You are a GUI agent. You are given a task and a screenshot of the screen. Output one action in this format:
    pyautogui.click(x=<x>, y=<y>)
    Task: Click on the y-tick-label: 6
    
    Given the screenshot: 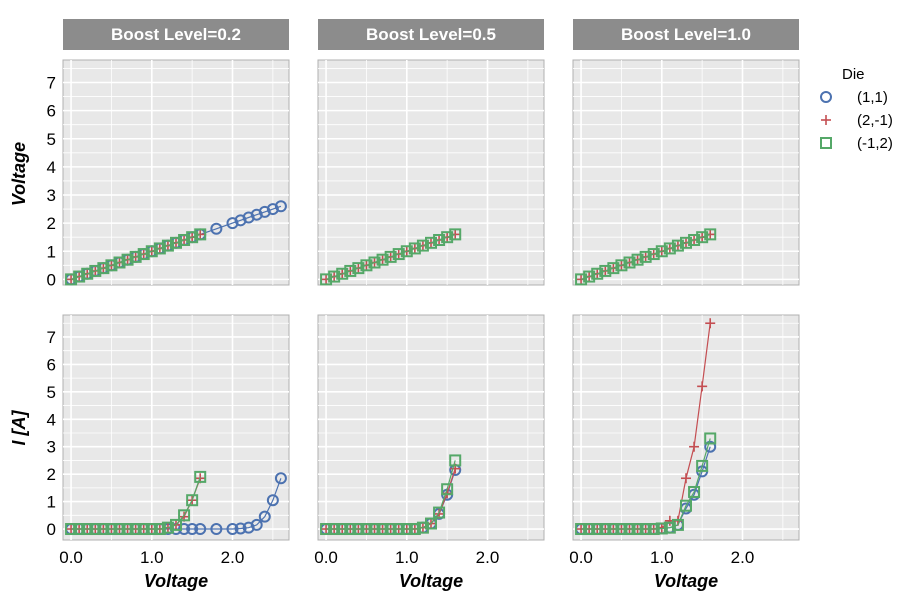 What is the action you would take?
    pyautogui.click(x=51, y=111)
    